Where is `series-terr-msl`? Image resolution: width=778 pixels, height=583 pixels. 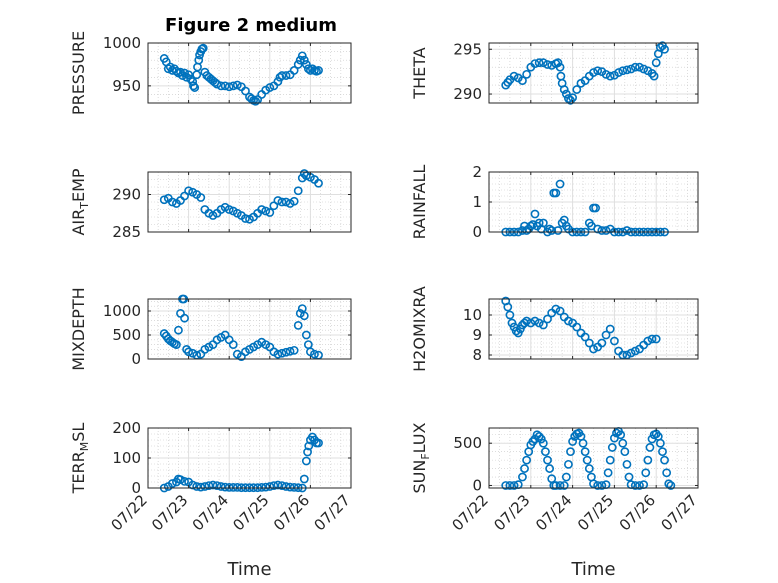
series-terr-msl is located at coordinates (241, 462).